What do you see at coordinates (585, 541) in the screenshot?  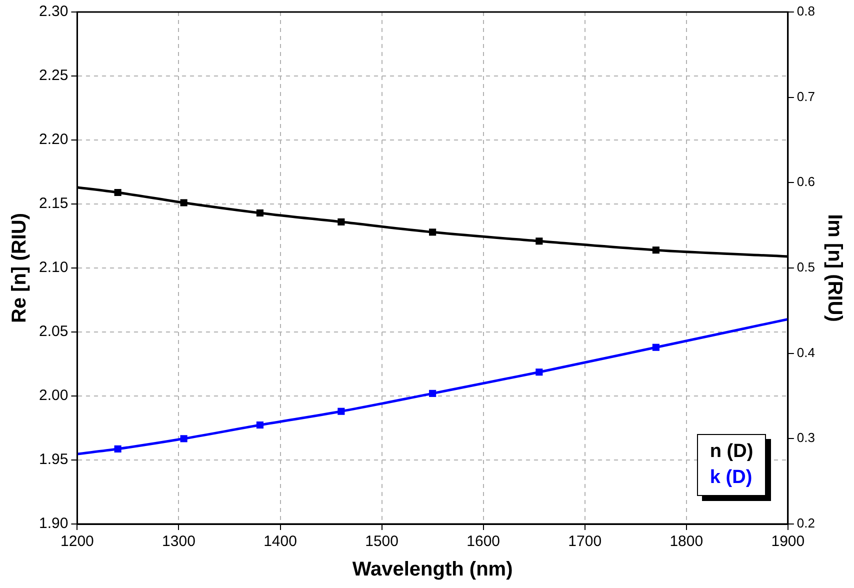 I see `x-tick-label: 1700` at bounding box center [585, 541].